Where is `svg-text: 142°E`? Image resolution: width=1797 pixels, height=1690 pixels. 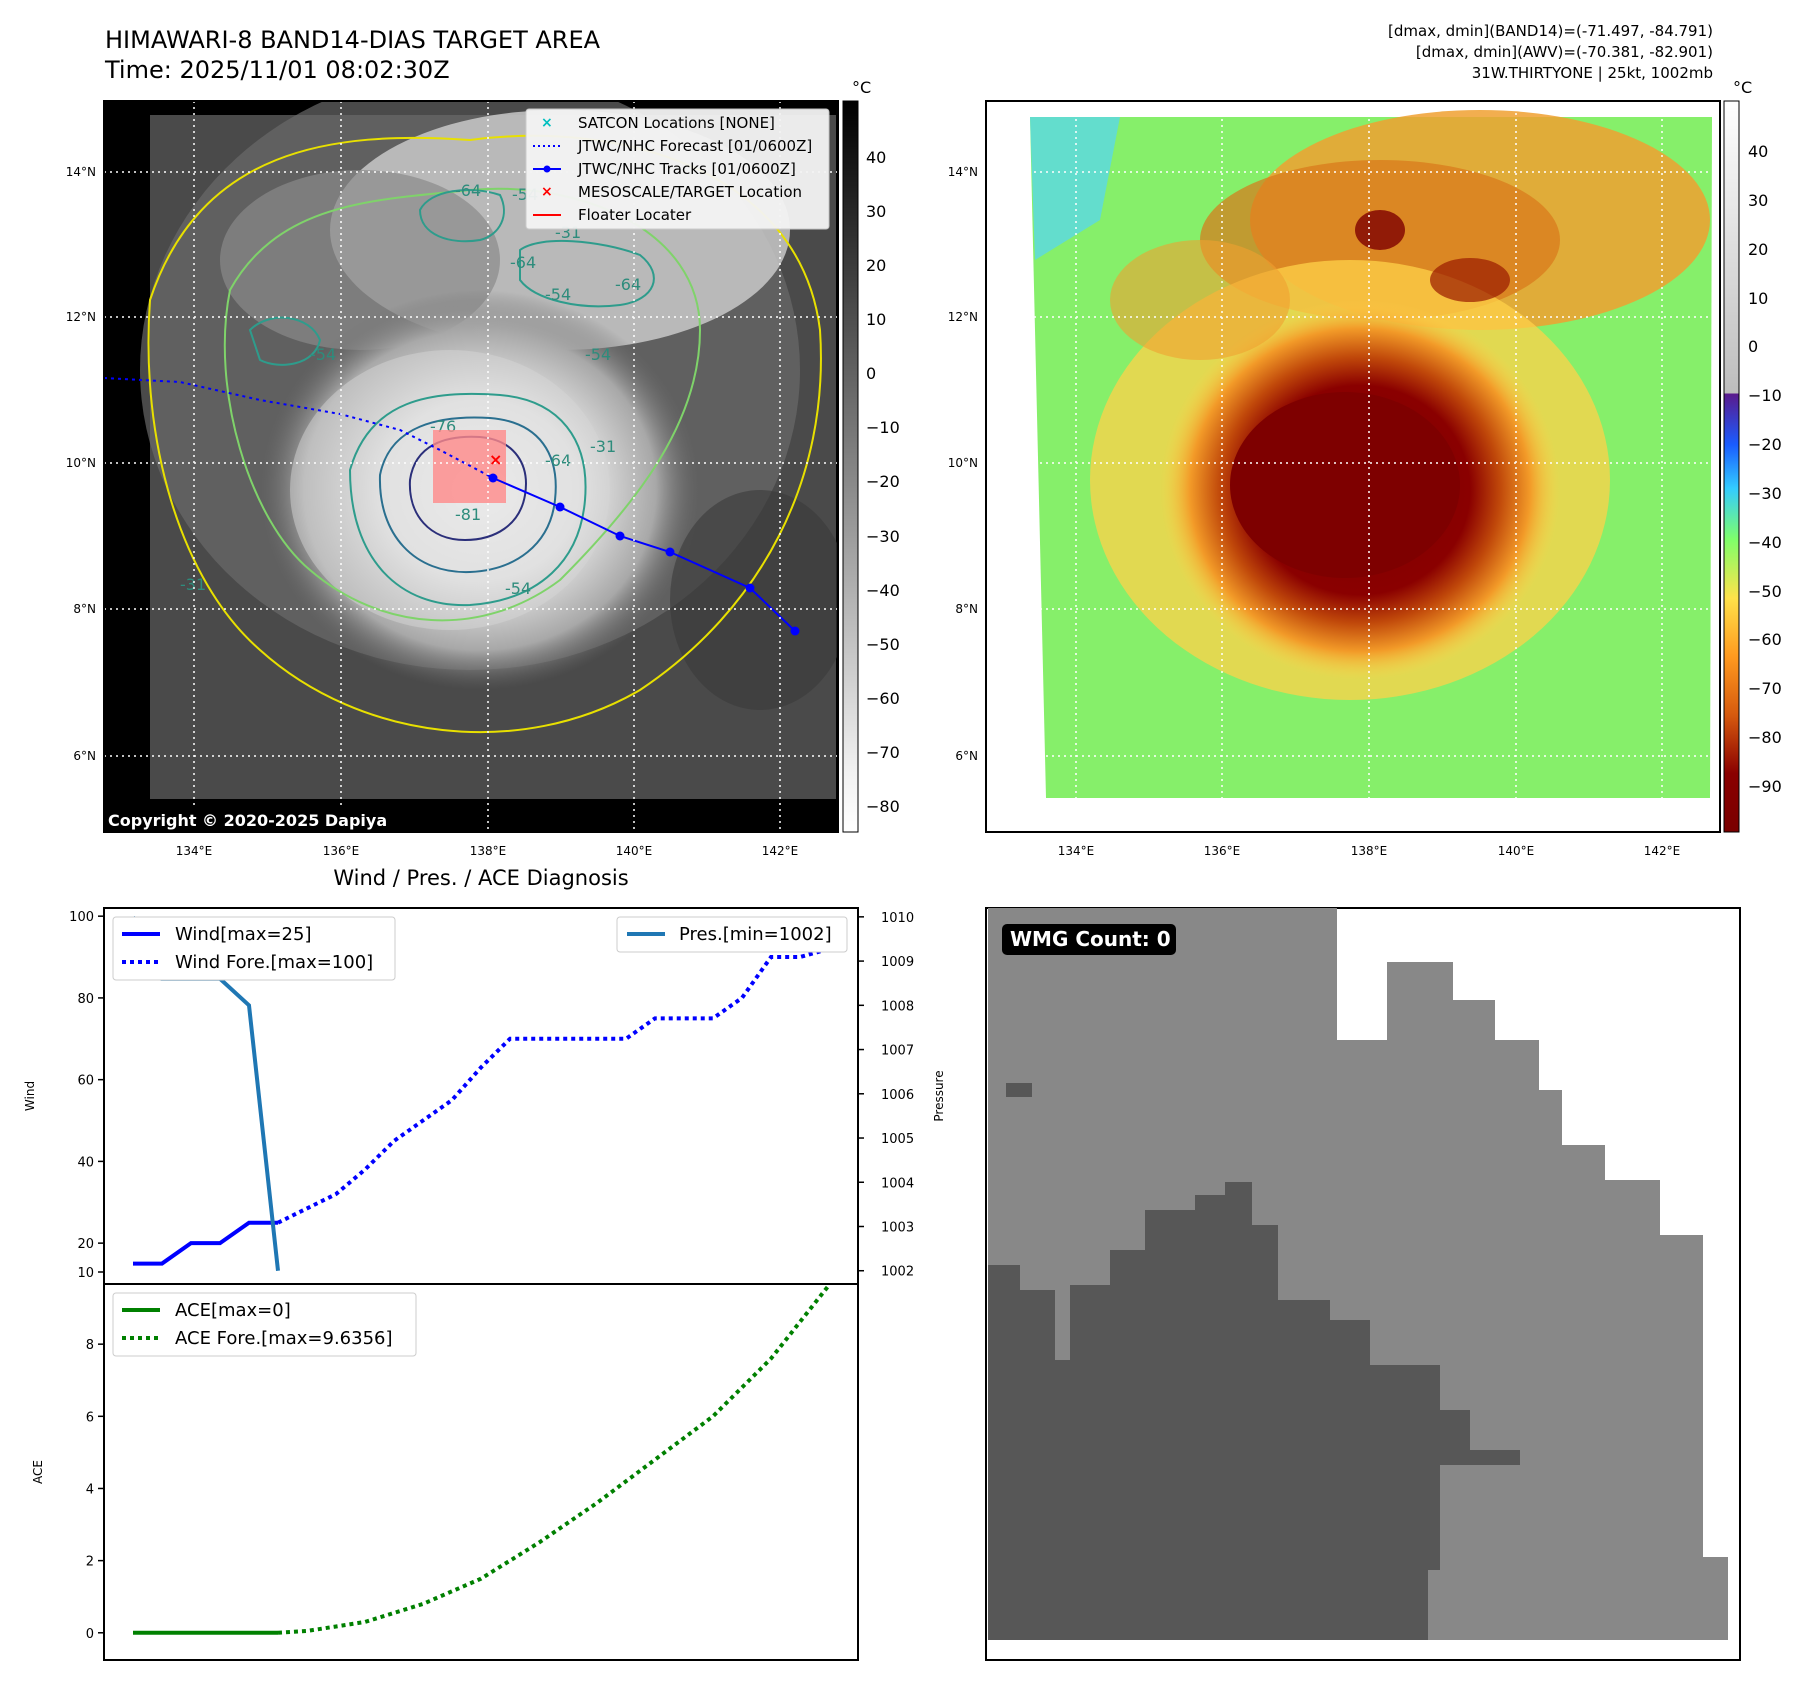 svg-text: 142°E is located at coordinates (1662, 851).